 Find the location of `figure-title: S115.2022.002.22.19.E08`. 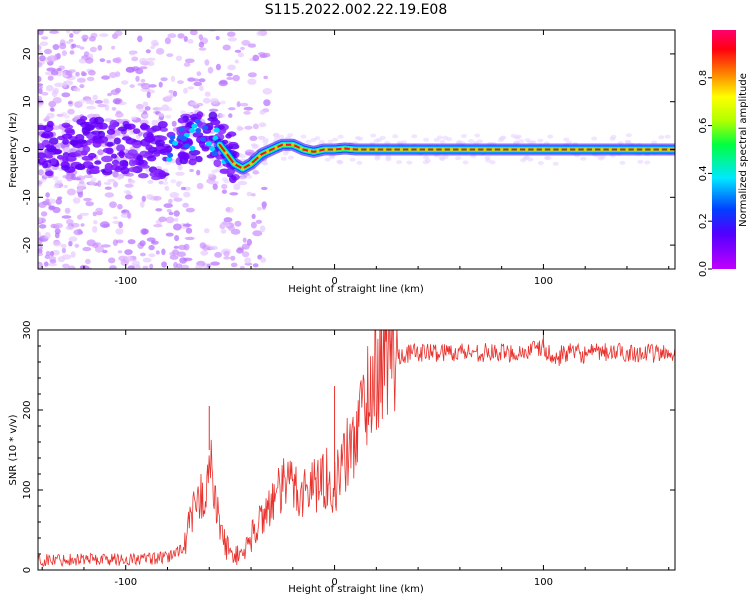

figure-title: S115.2022.002.22.19.E08 is located at coordinates (356, 10).